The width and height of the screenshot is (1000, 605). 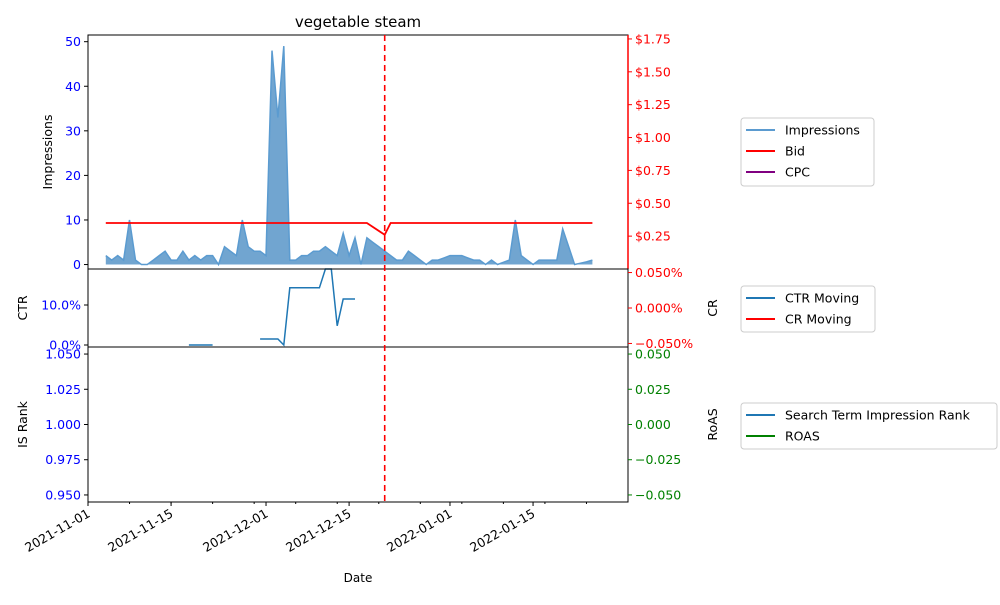 I want to click on middle-right-axis-label: CR, so click(x=712, y=308).